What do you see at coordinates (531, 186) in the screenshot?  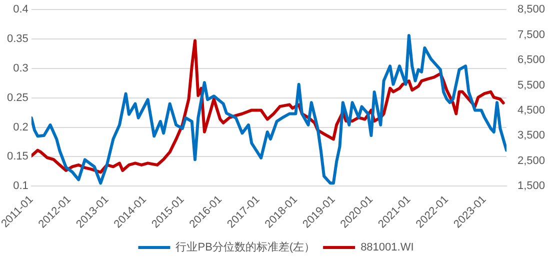 I see `y2-tick-label: 1,500` at bounding box center [531, 186].